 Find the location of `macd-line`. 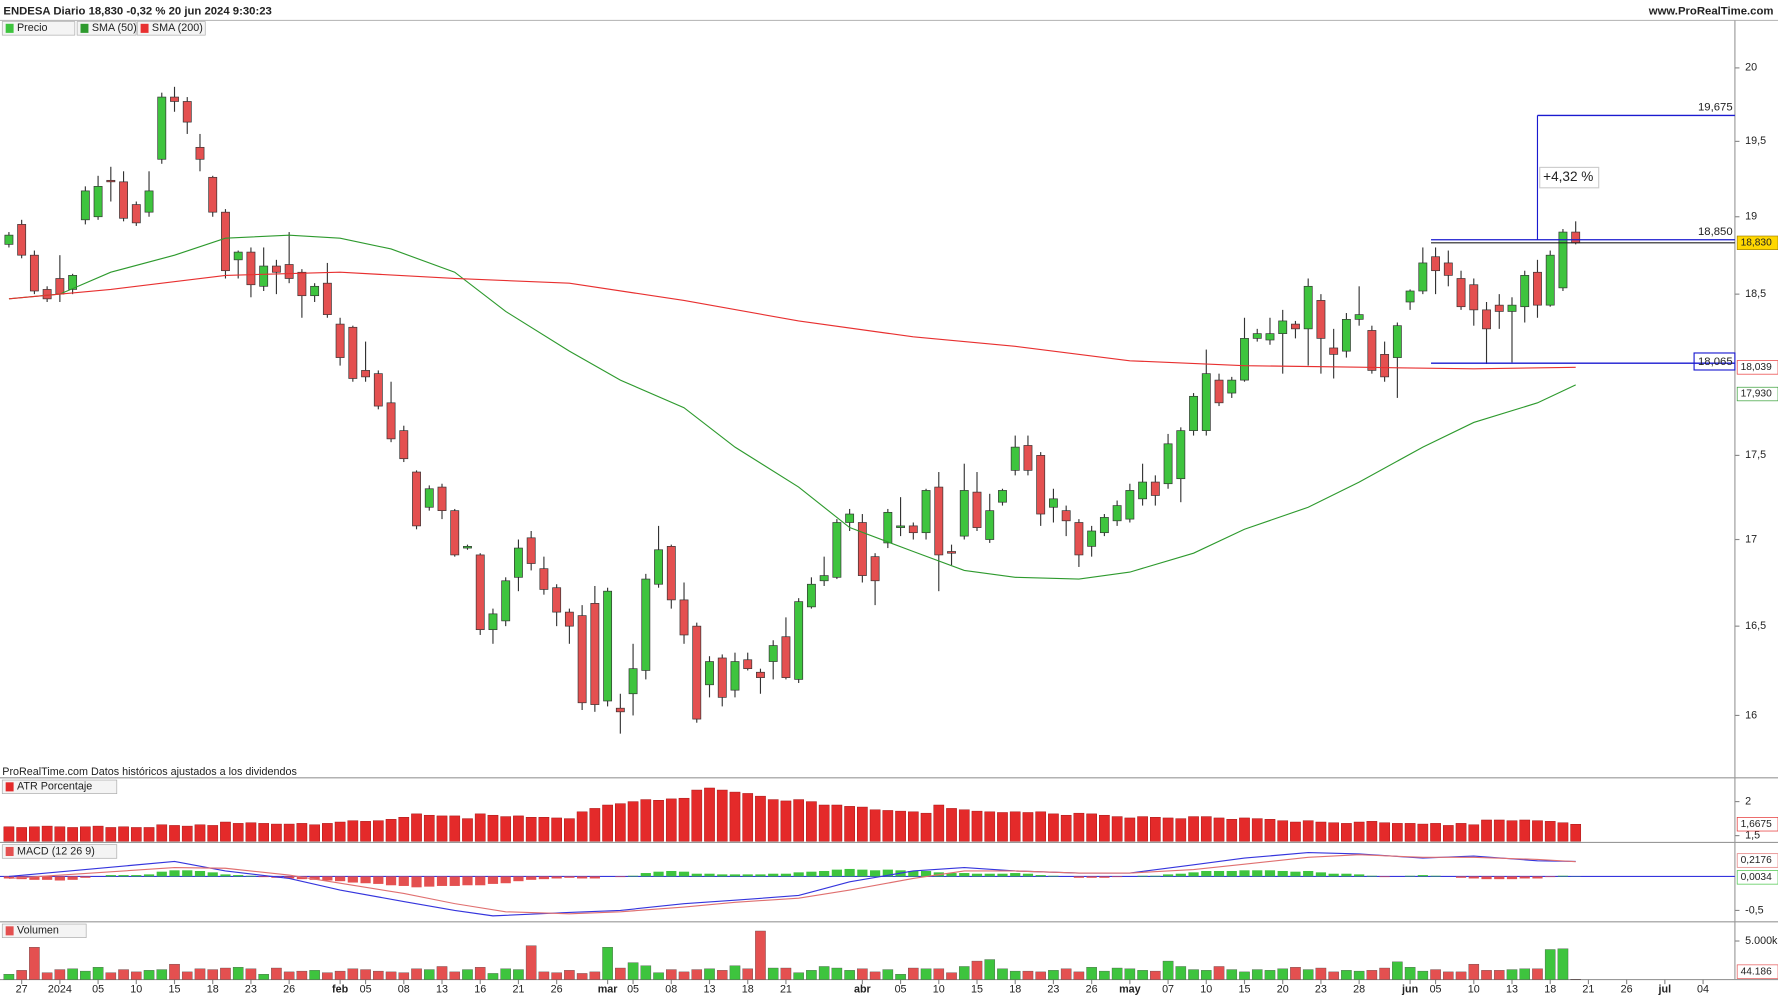

macd-line is located at coordinates (792, 884).